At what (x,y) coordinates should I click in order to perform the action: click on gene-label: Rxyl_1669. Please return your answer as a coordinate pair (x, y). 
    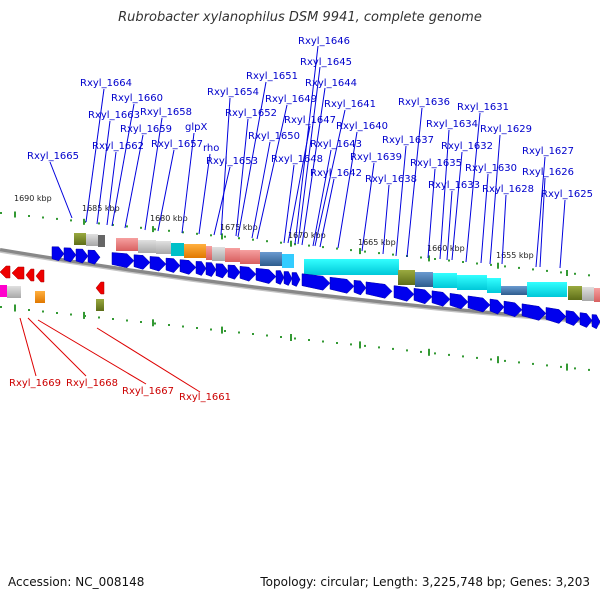
    Looking at the image, I should click on (35, 383).